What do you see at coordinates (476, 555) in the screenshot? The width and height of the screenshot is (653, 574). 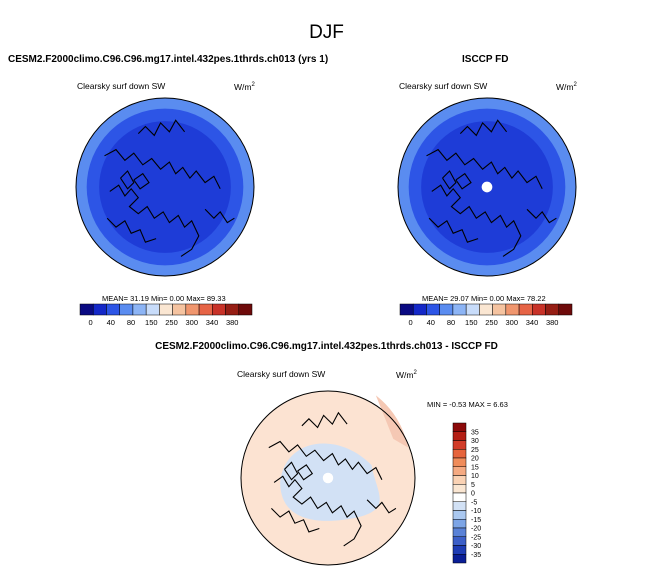 I see `panel3-colorbar-label: -35` at bounding box center [476, 555].